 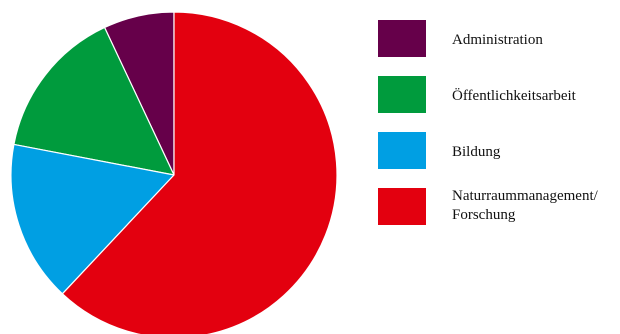 I want to click on legend-label-oeffentlichkeitsarbeit: Öffentlichkeitsarbeit, so click(x=514, y=96).